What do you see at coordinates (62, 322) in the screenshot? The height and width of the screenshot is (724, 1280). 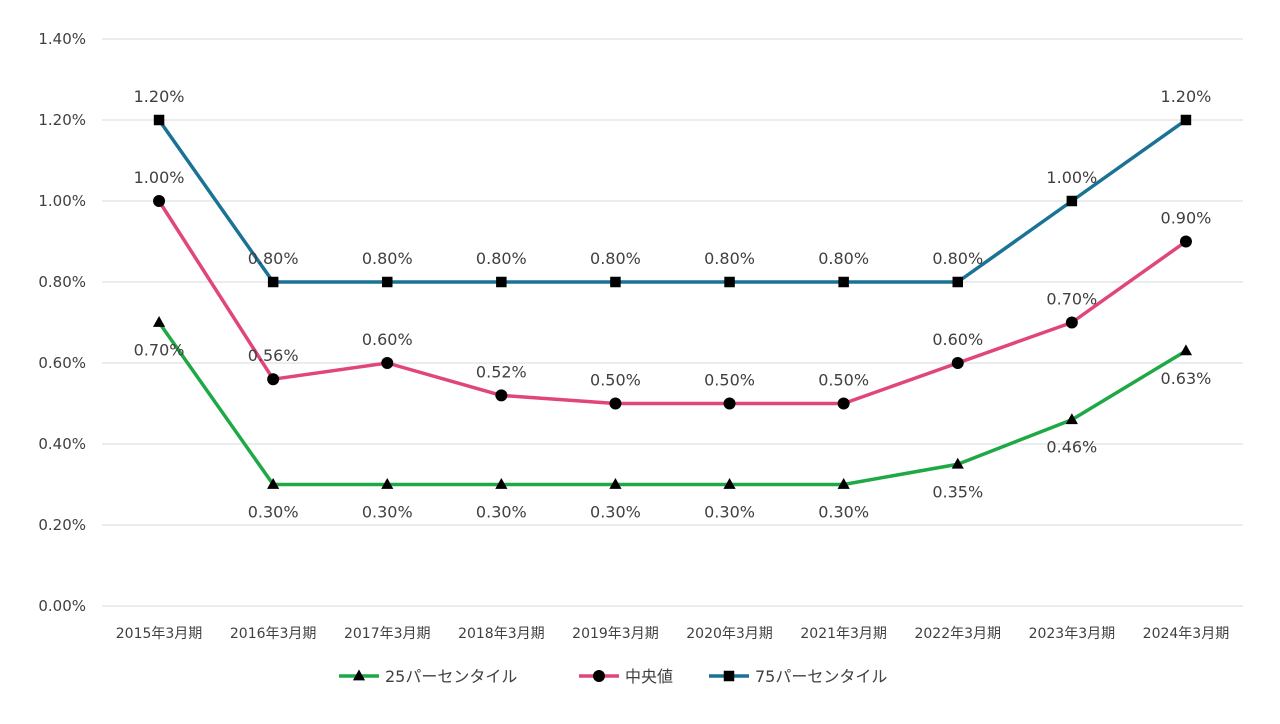 I see `y-axis-ticks: 0.00% 0.20% 0.40% 0.60% 0.80% 1.00% 1.20% 1.40%` at bounding box center [62, 322].